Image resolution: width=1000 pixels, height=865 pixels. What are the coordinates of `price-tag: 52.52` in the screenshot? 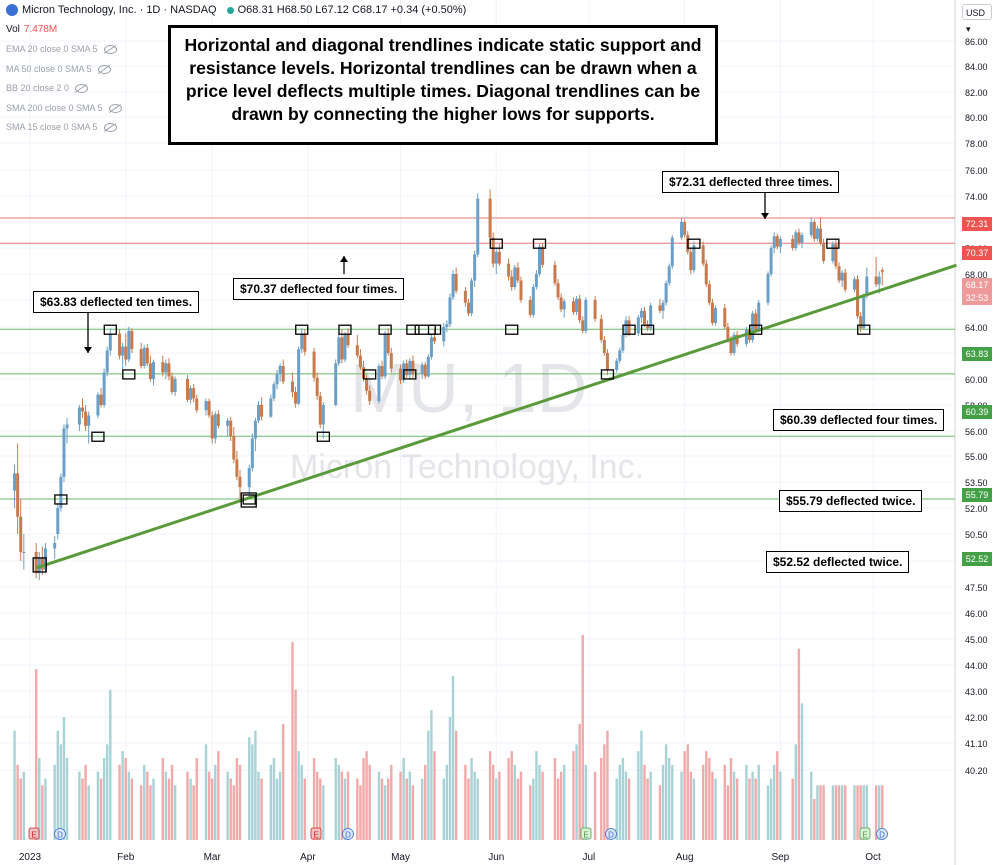 It's located at (977, 559).